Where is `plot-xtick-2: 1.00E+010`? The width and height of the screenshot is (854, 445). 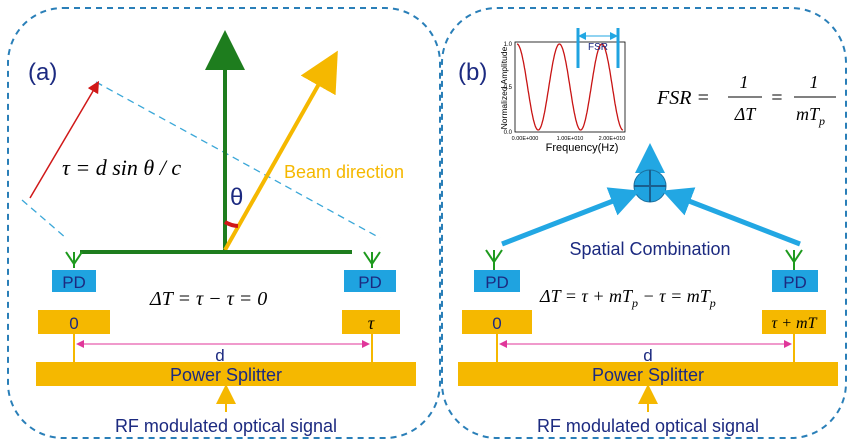 plot-xtick-2: 1.00E+010 is located at coordinates (570, 139).